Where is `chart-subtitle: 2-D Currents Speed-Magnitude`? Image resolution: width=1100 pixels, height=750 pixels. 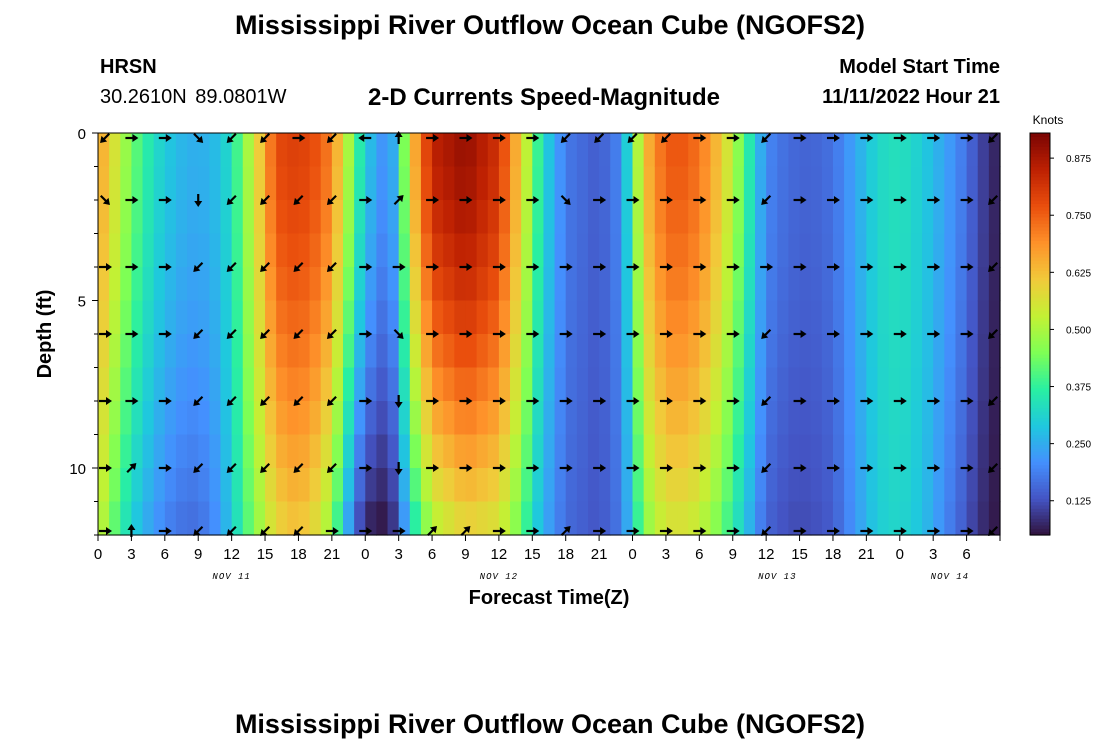 chart-subtitle: 2-D Currents Speed-Magnitude is located at coordinates (544, 97).